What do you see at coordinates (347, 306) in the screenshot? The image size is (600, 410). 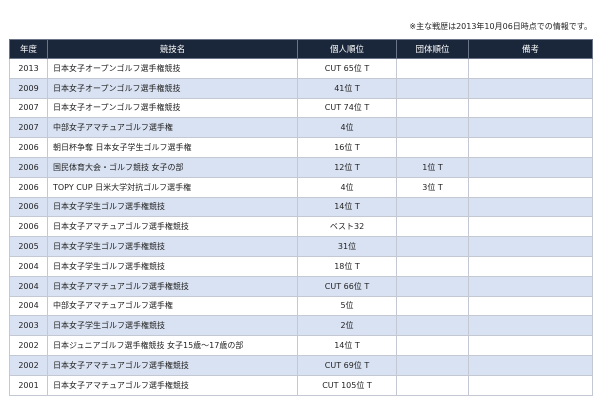 I see `cell-individual-rank: 5位` at bounding box center [347, 306].